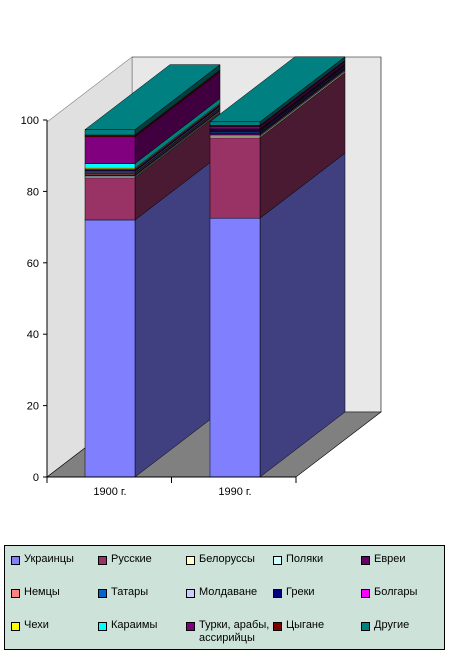  Describe the element at coordinates (109, 492) in the screenshot. I see `x-tick-label: 1900 г.` at that location.